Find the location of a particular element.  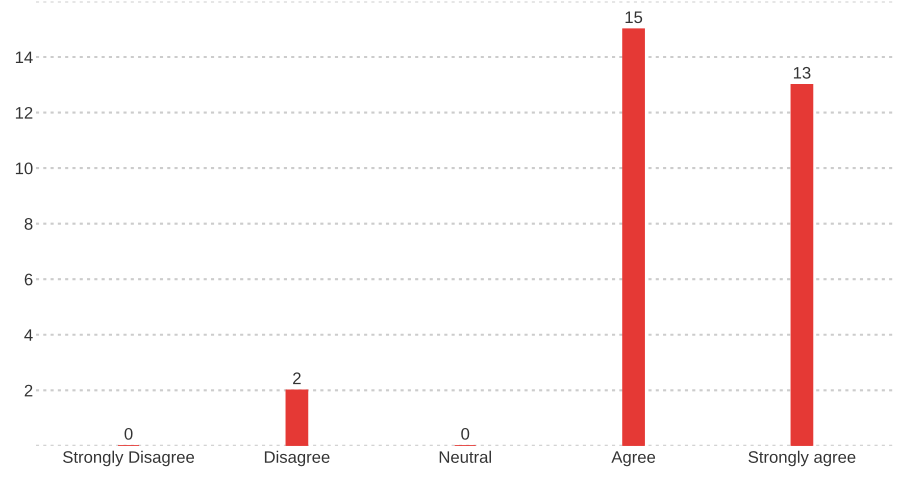

x-tick-label: Strongly Disagree is located at coordinates (128, 458).